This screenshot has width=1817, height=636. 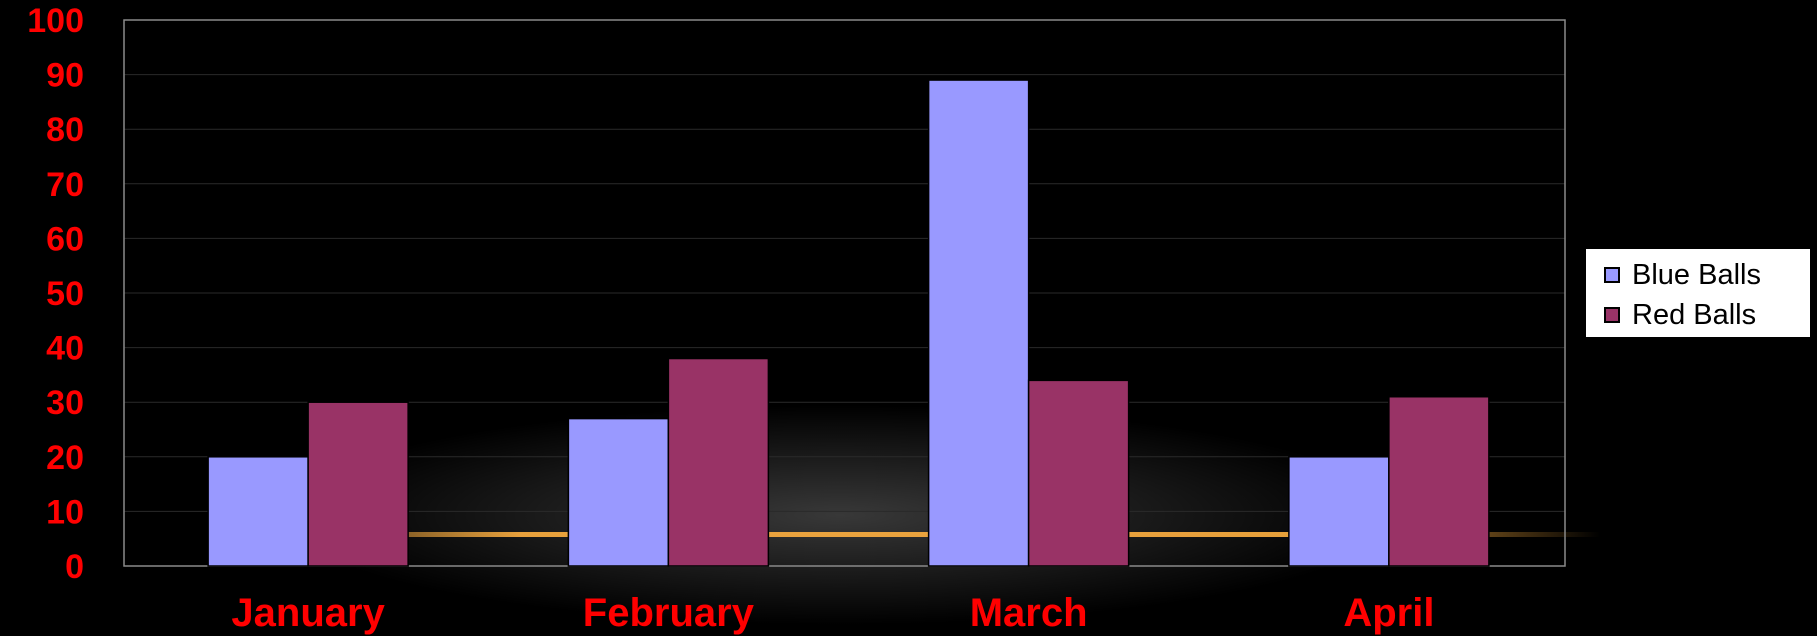 I want to click on y-tick-label: 60, so click(x=65, y=239).